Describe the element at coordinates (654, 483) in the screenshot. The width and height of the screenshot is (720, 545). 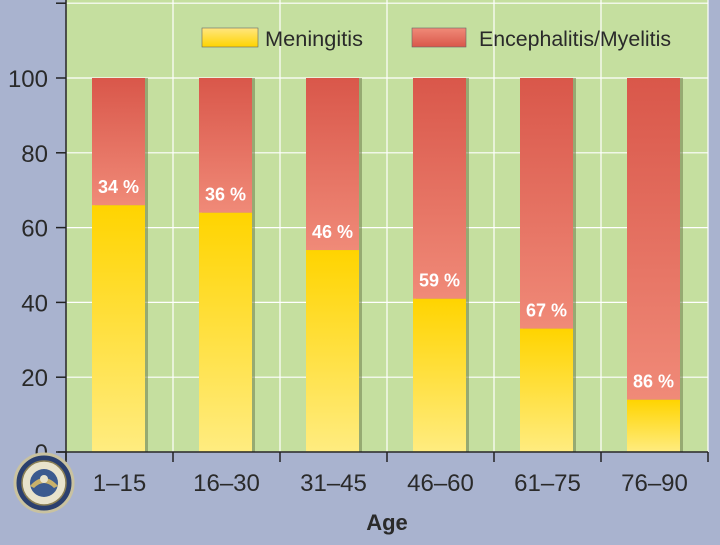
I see `x-tick-label: 76–90` at that location.